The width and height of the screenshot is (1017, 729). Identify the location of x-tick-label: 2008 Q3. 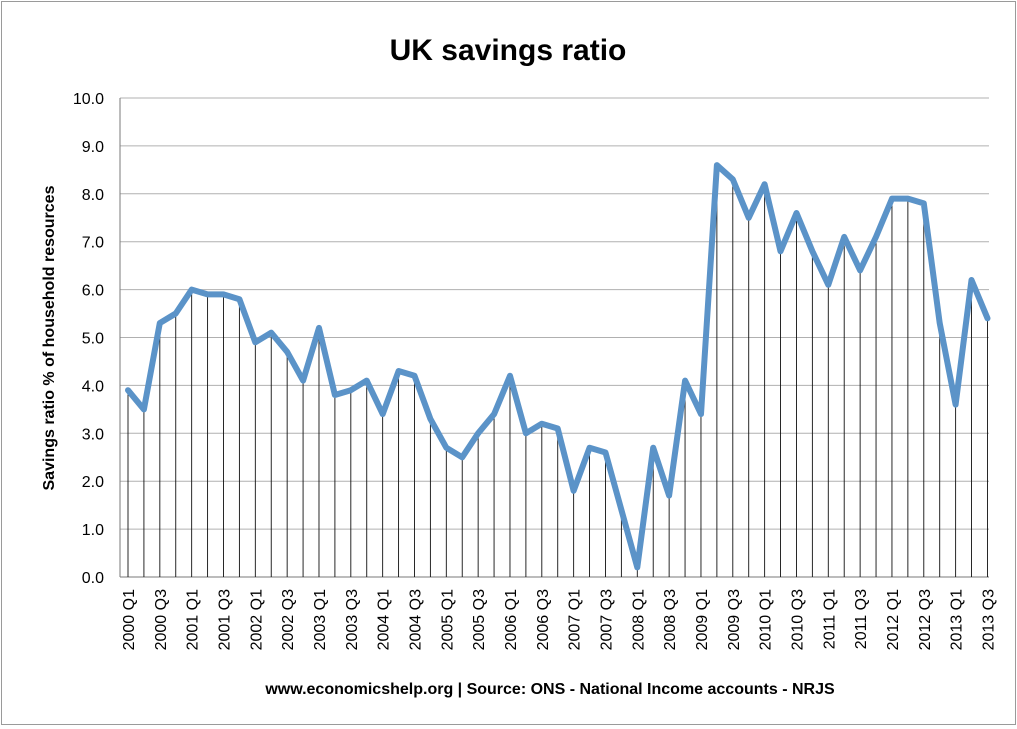
(670, 619).